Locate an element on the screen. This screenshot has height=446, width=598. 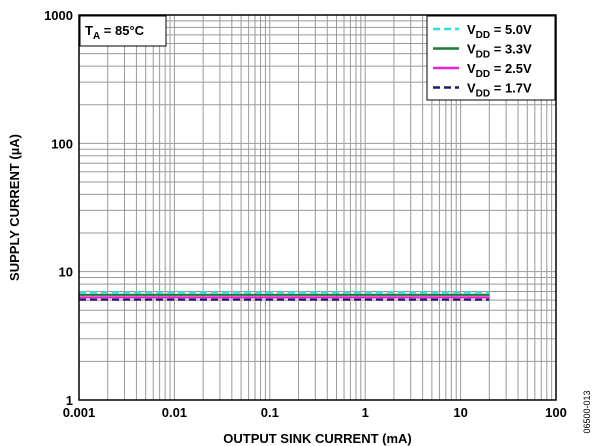
legend-label: VDD = 3.3V is located at coordinates (499, 51).